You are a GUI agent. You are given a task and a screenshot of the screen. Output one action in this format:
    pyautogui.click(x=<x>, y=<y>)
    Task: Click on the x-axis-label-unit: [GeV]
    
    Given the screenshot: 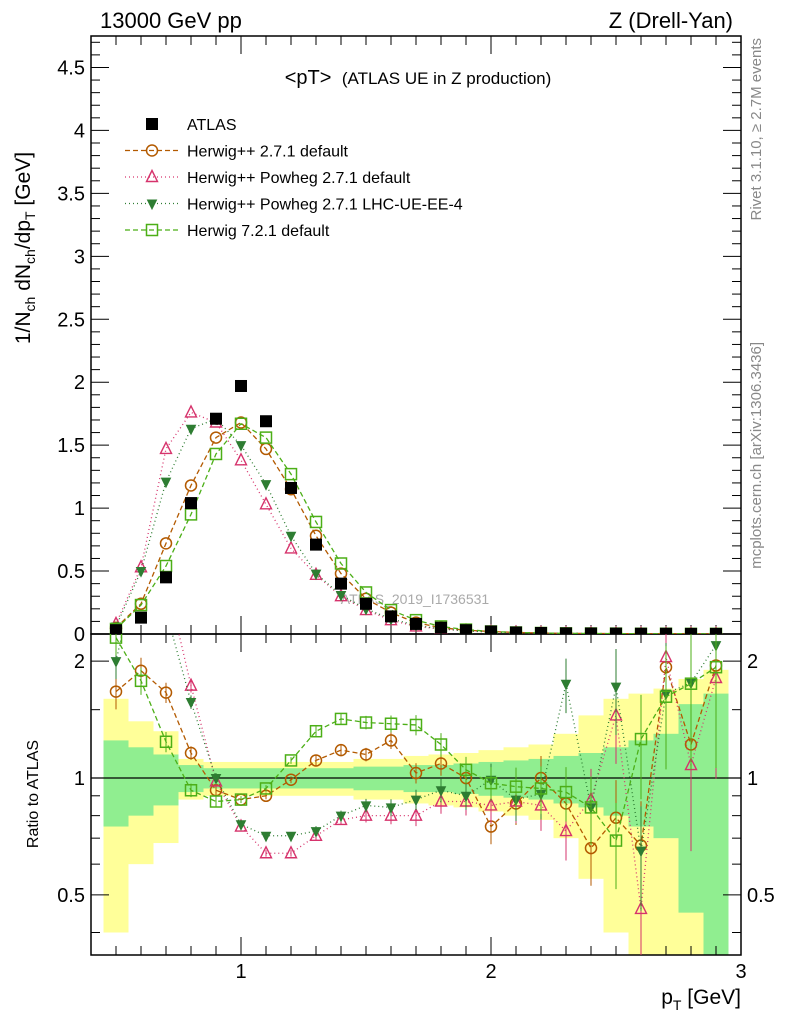 What is the action you would take?
    pyautogui.click(x=711, y=997)
    